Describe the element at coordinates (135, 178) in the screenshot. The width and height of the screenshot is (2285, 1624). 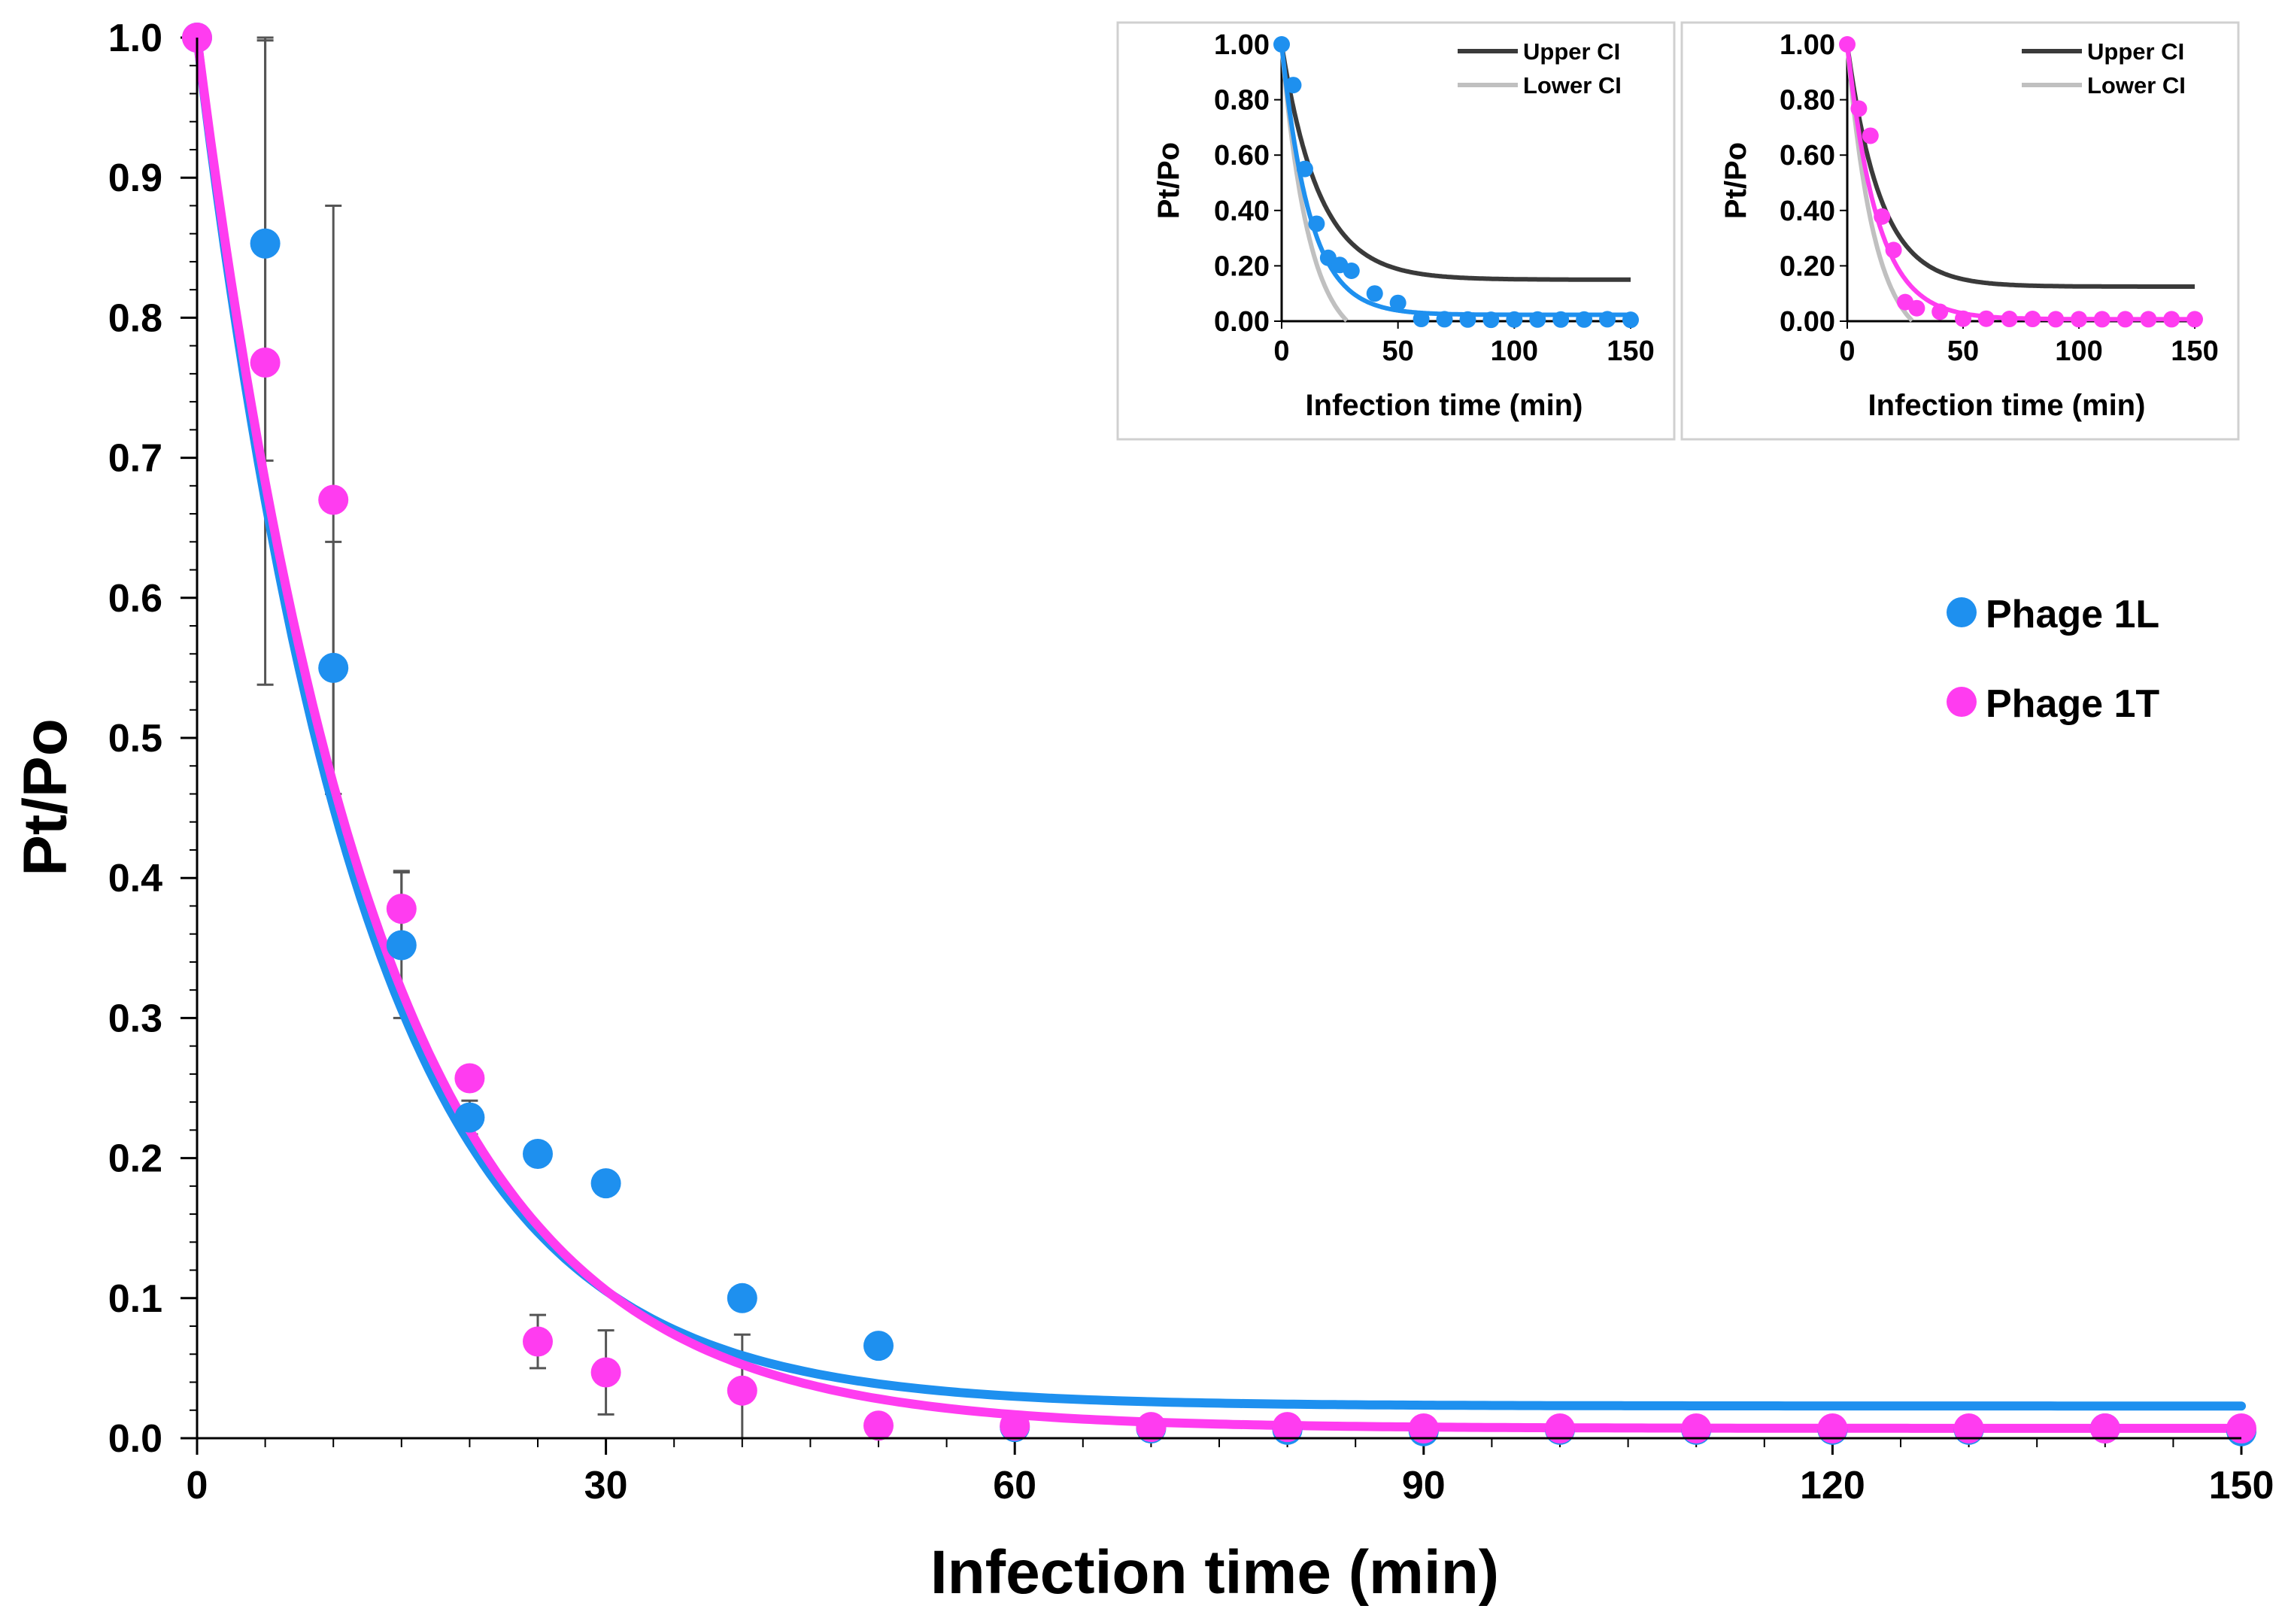
I see `main-y-tick-label: 0.9` at that location.